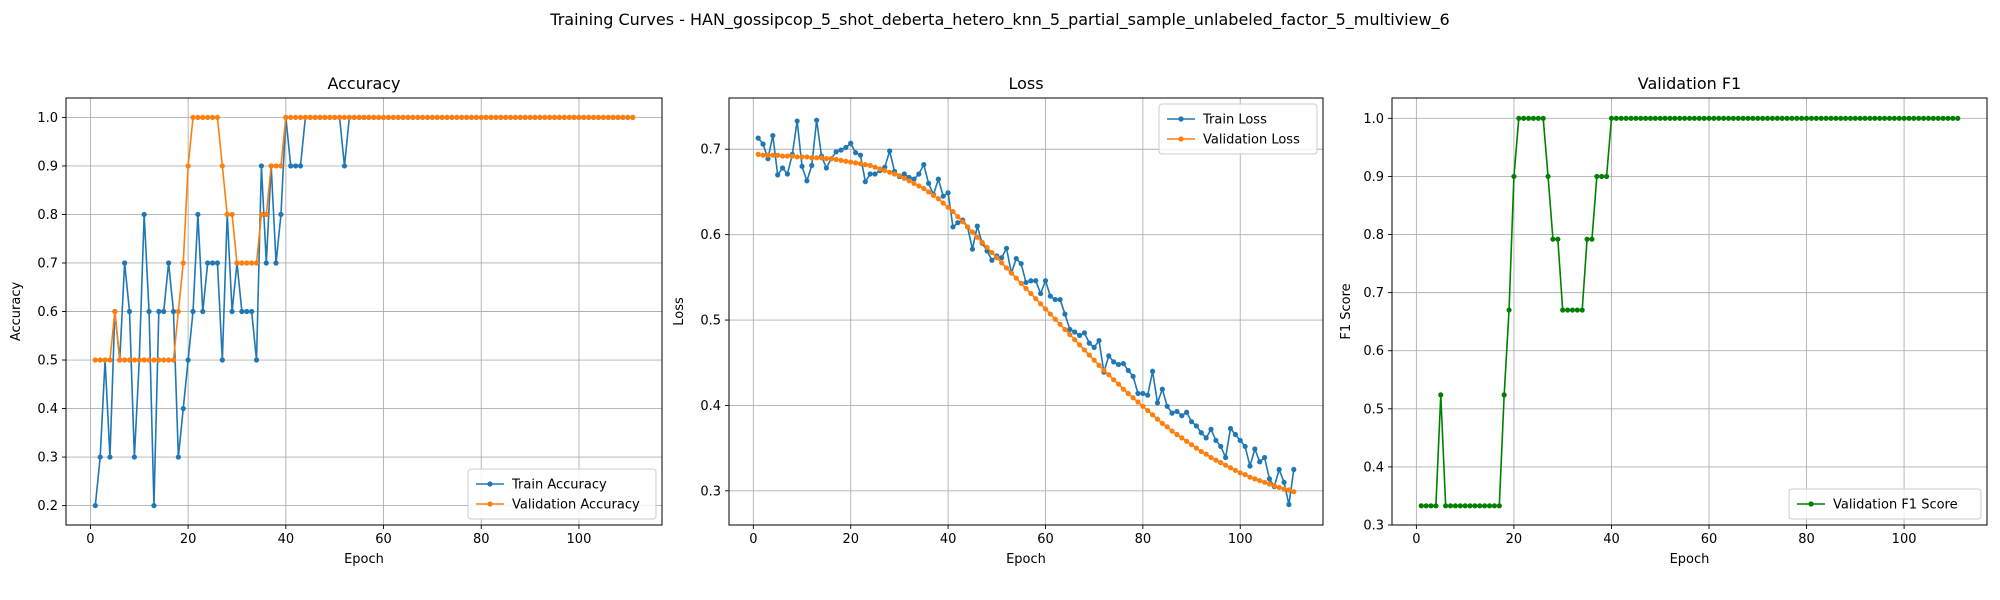  I want to click on chart-3-y-tick-label: 0.7, so click(1373, 293).